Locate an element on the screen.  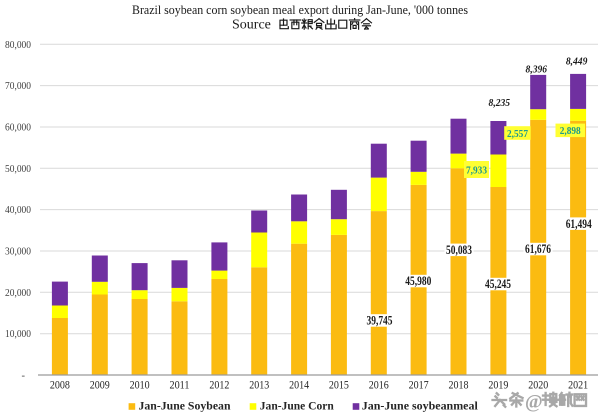
svg-text: 2015 is located at coordinates (339, 386).